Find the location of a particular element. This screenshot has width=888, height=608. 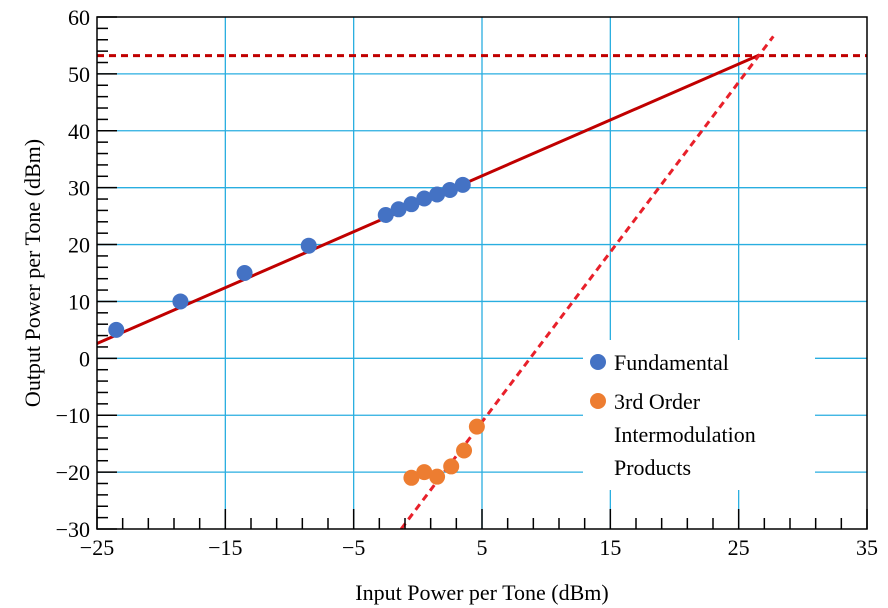

x-tick-label: 5 is located at coordinates (482, 547).